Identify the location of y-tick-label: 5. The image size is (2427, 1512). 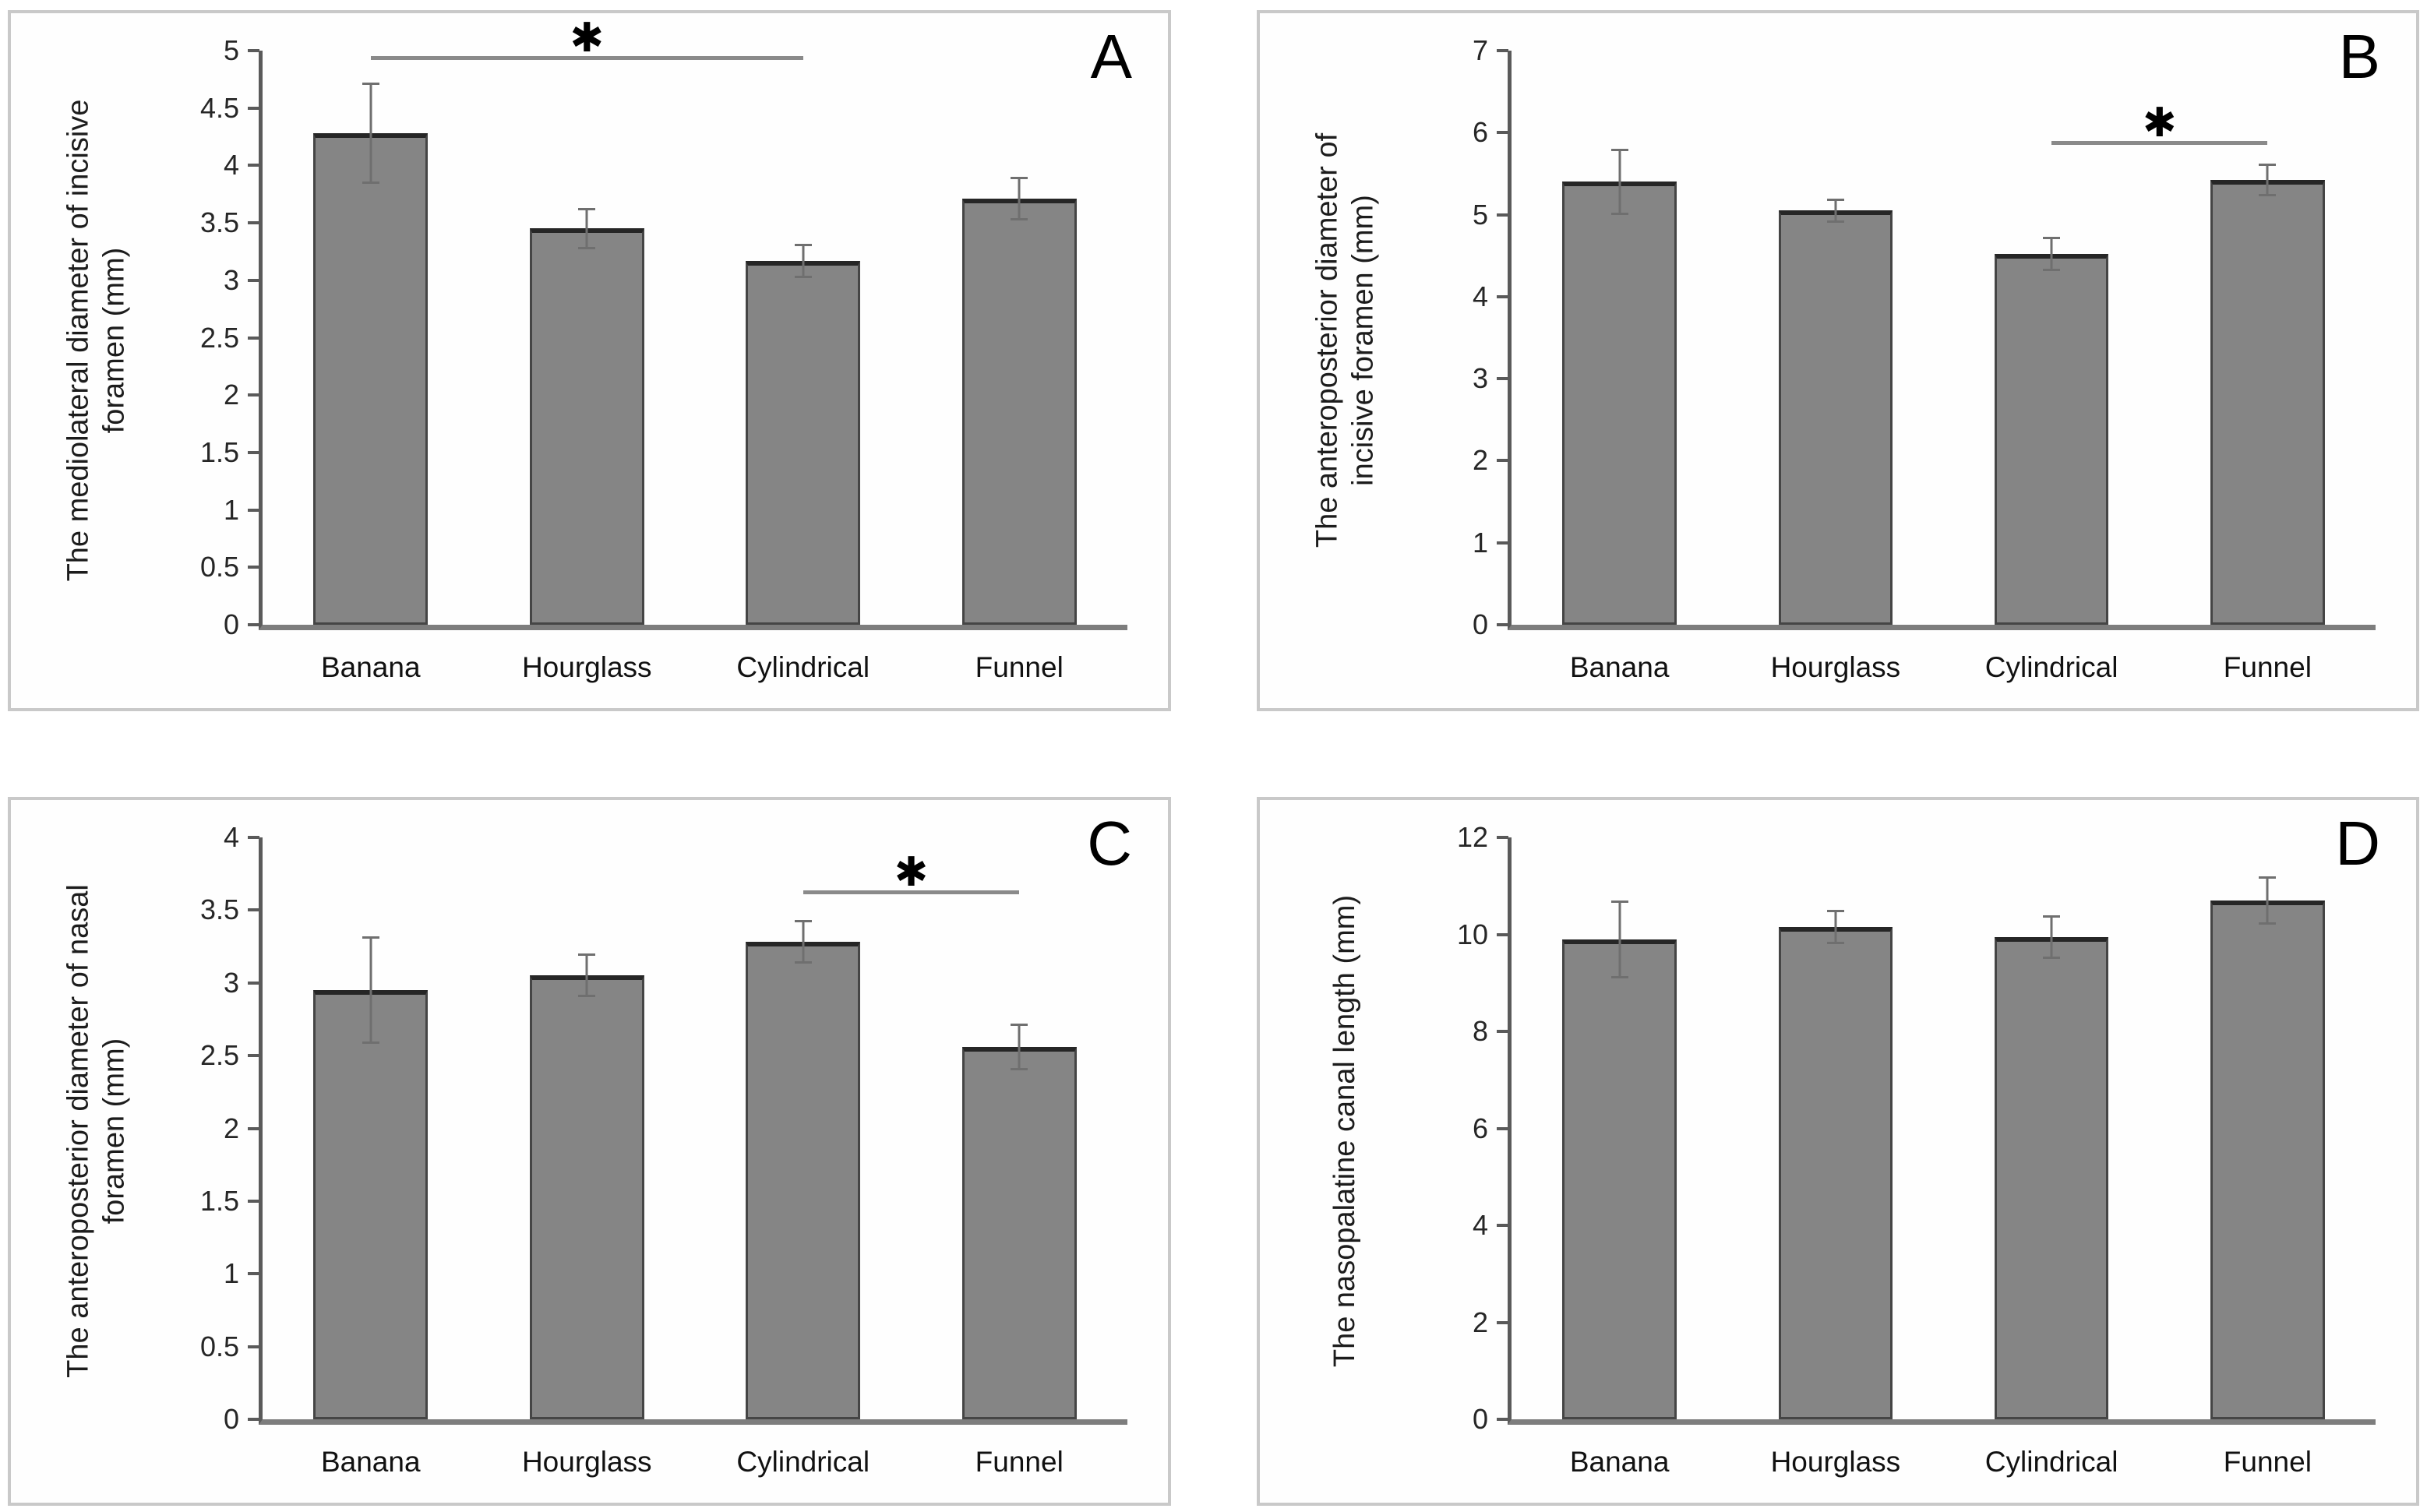
(231, 50).